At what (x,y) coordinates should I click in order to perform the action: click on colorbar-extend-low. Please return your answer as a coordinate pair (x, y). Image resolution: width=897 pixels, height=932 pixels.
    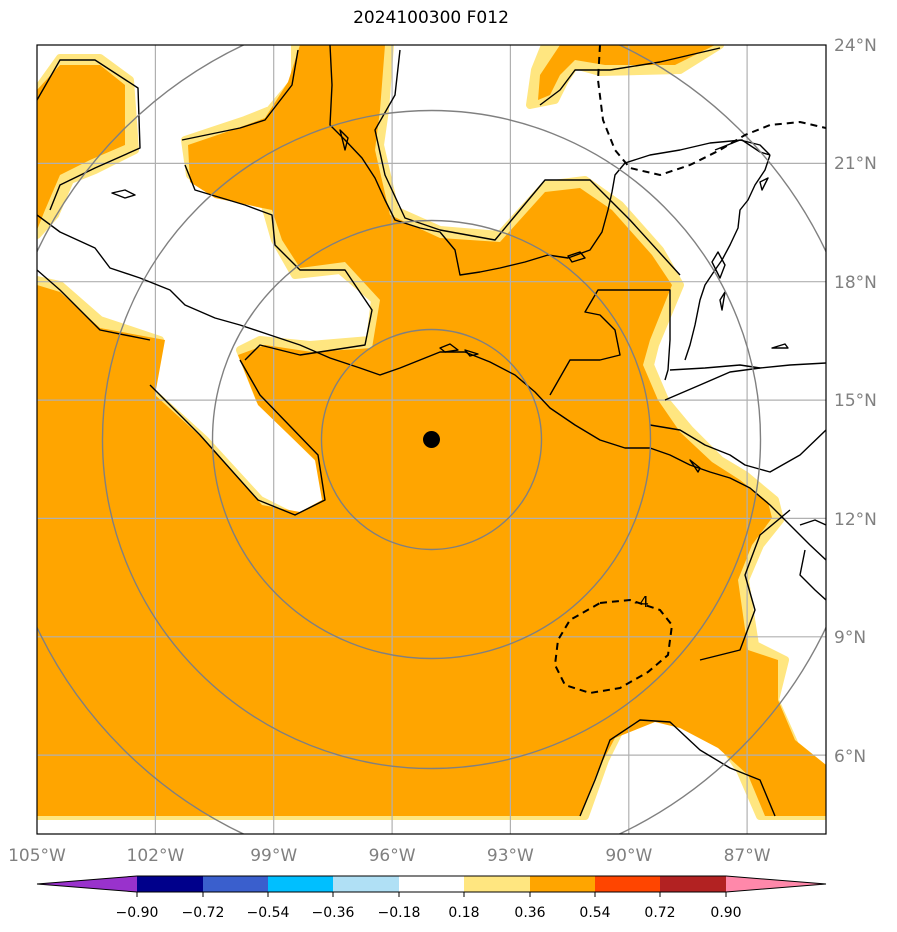
    Looking at the image, I should click on (87, 884).